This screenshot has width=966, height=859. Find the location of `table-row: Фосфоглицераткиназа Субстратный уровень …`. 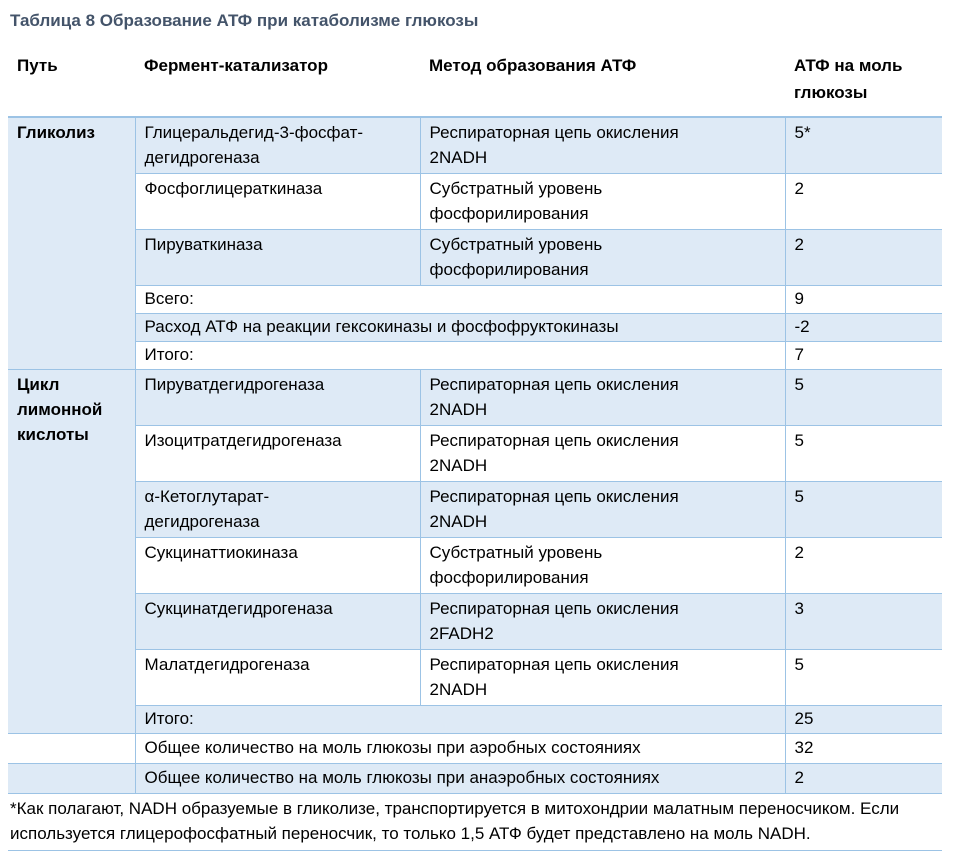

table-row: Фосфоглицераткиназа Субстратный уровень … is located at coordinates (475, 201).